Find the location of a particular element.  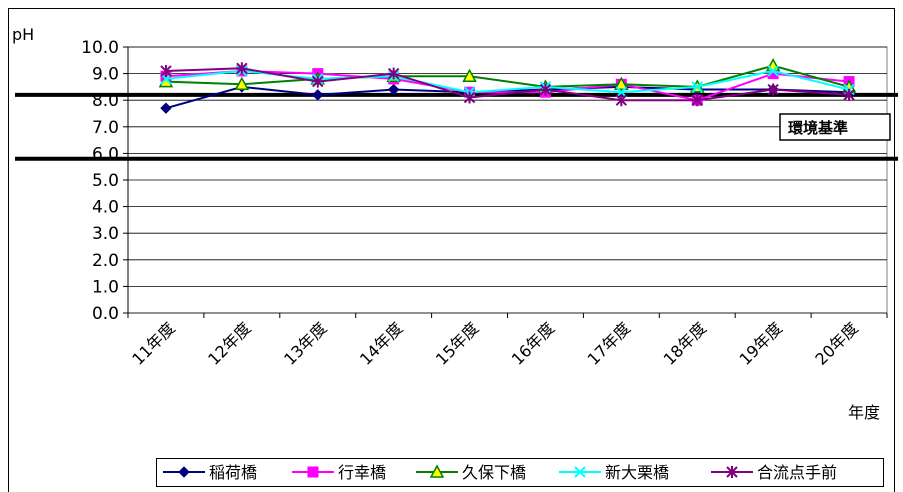

y-tick-label: 3.0 is located at coordinates (105, 234).